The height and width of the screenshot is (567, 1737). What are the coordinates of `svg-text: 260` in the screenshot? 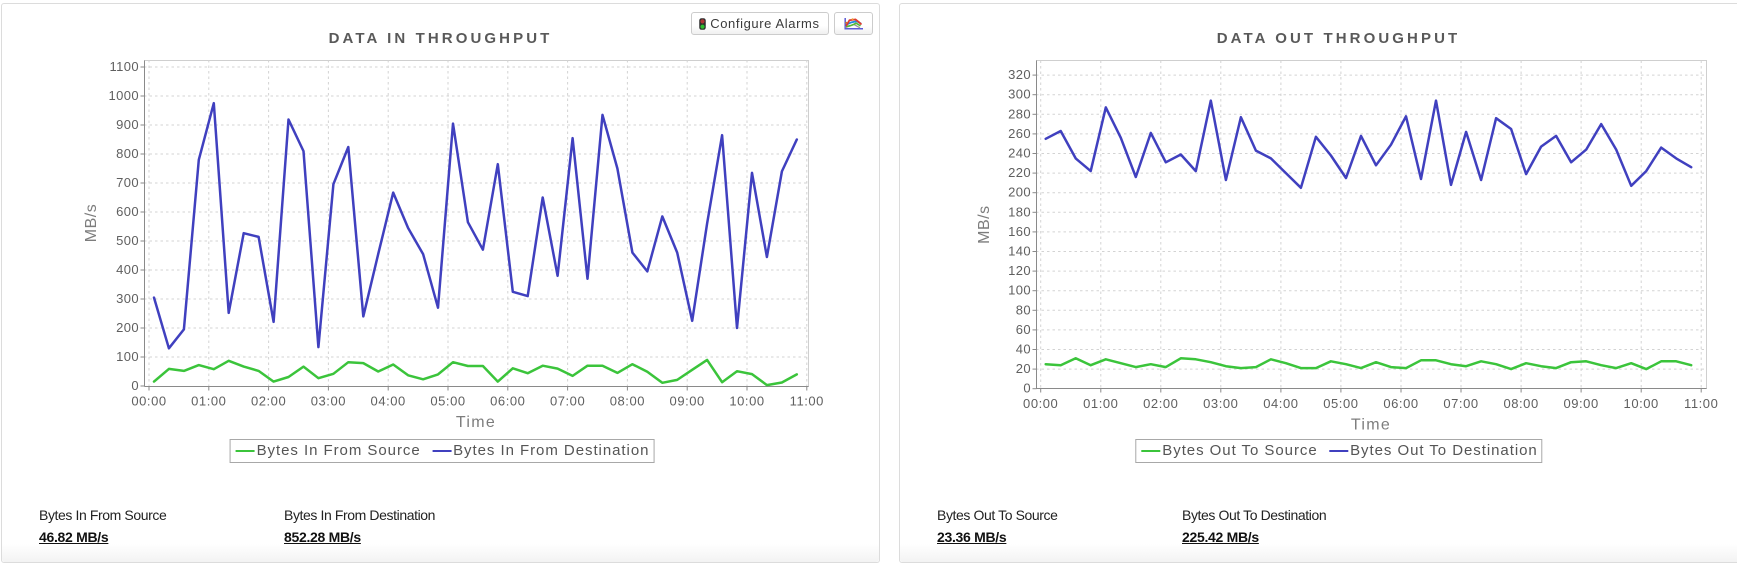 It's located at (1019, 133).